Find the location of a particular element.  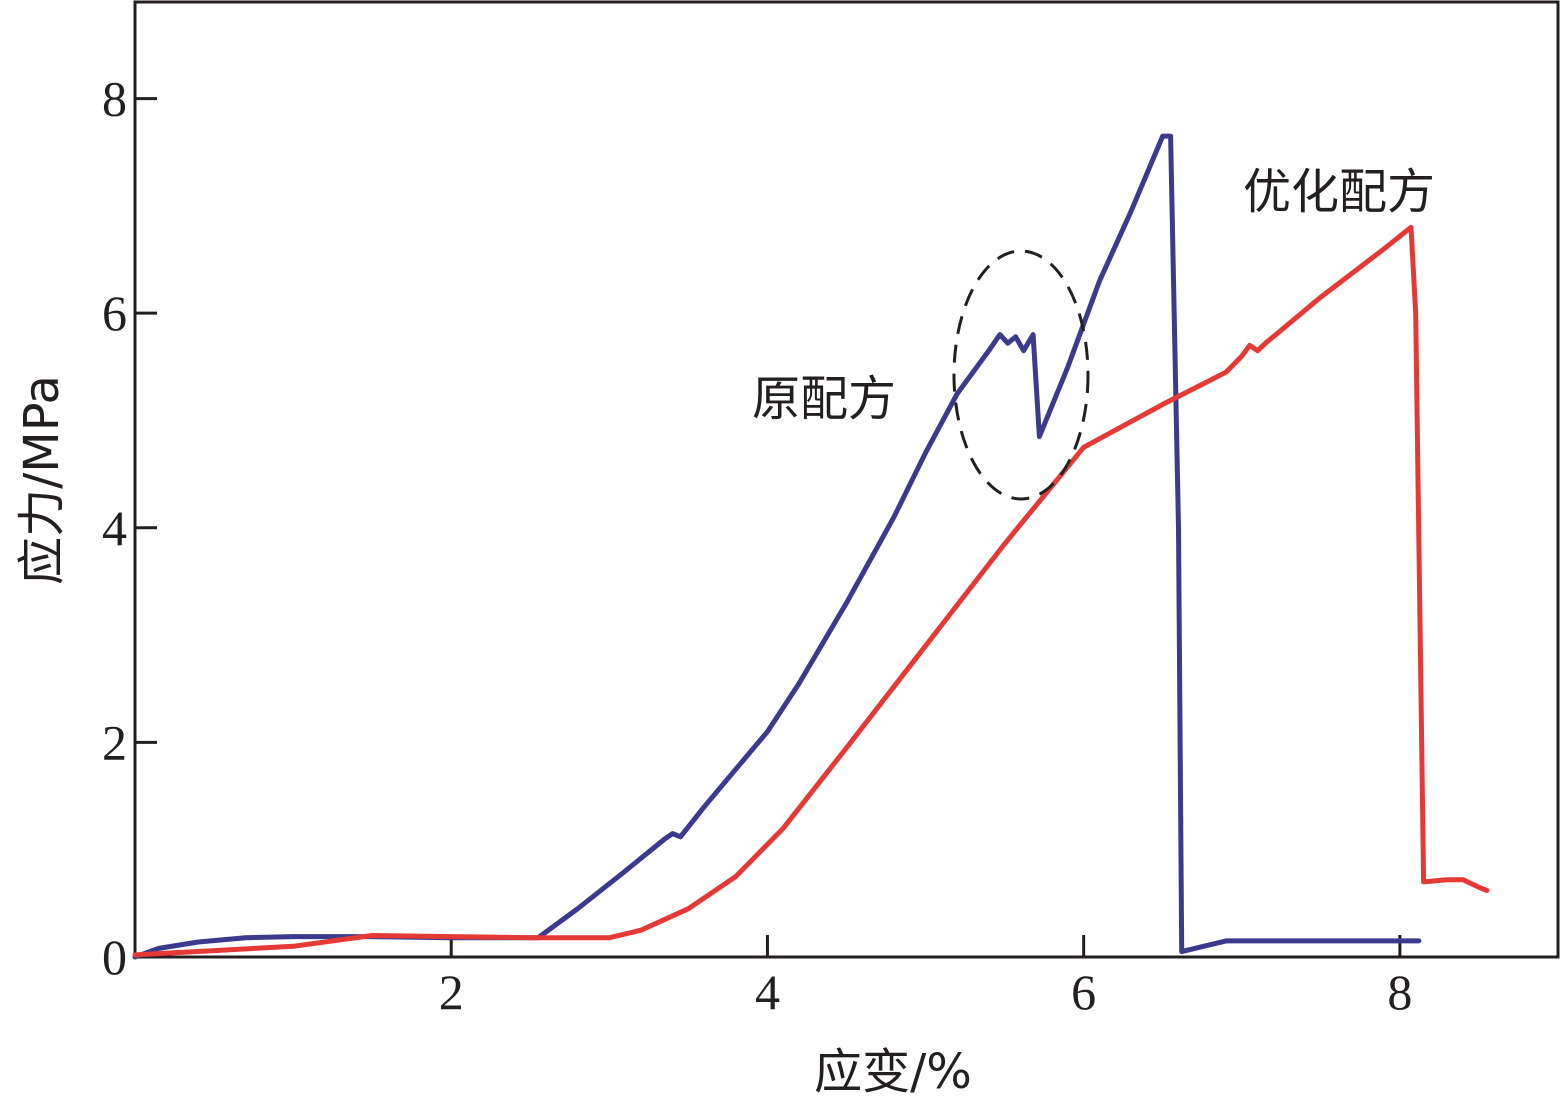

annotation-original: 原配方 is located at coordinates (824, 399).